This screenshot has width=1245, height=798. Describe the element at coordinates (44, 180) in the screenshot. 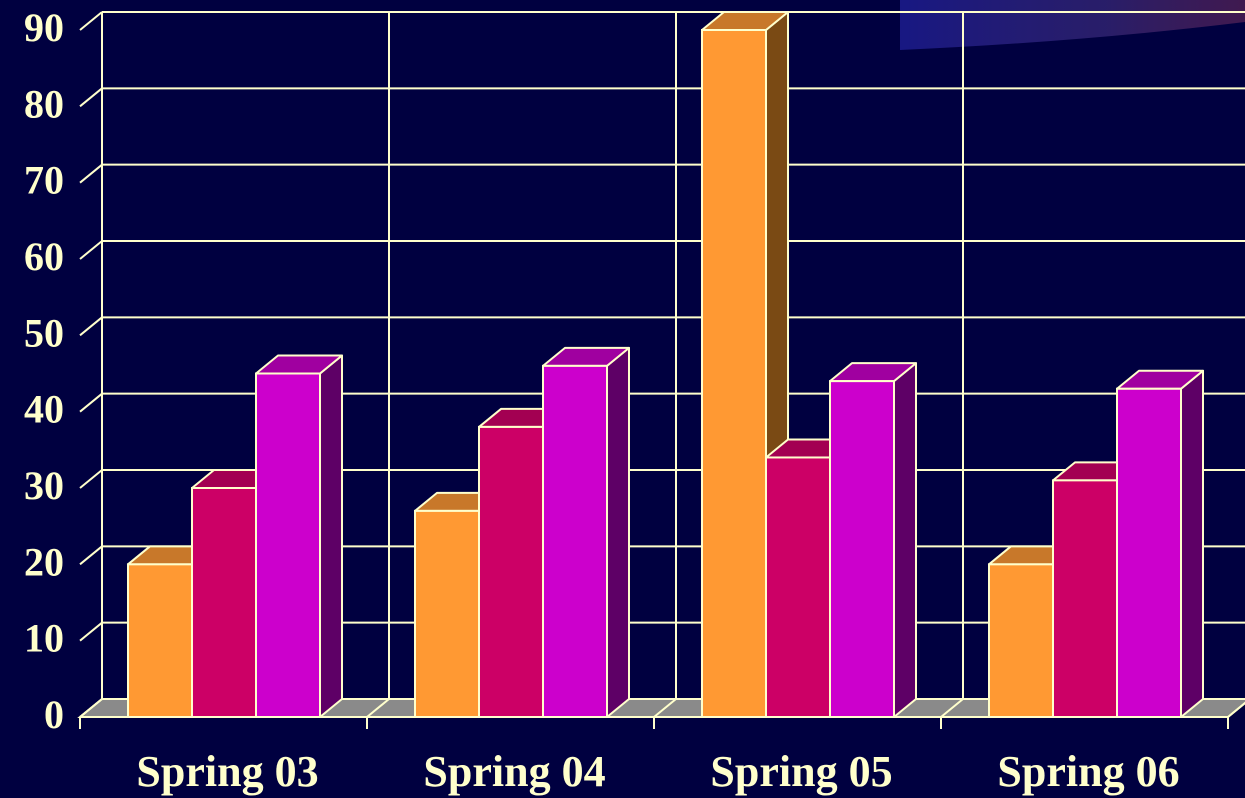

I see `y-tick-label: 70` at that location.